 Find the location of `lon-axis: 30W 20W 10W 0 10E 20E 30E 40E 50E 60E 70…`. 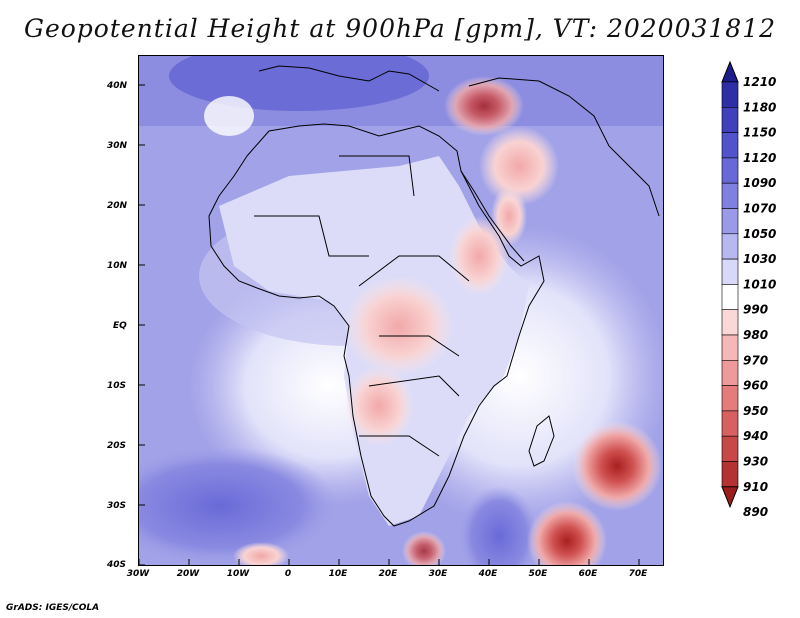

lon-axis: 30W 20W 10W 0 10E 20E 30E 40E 50E 60E 70… is located at coordinates (387, 574).